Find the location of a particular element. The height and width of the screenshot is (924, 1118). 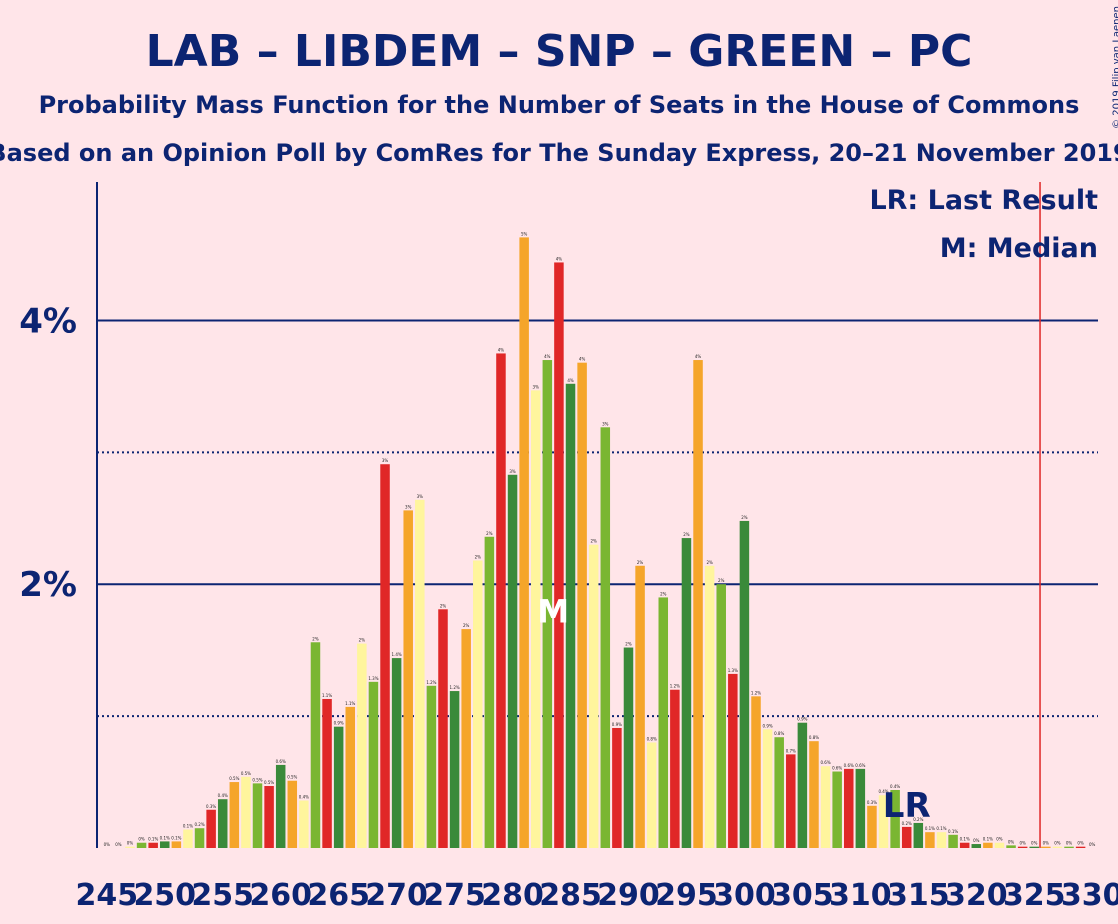

x-tick-label: 275 is located at coordinates (454, 895).